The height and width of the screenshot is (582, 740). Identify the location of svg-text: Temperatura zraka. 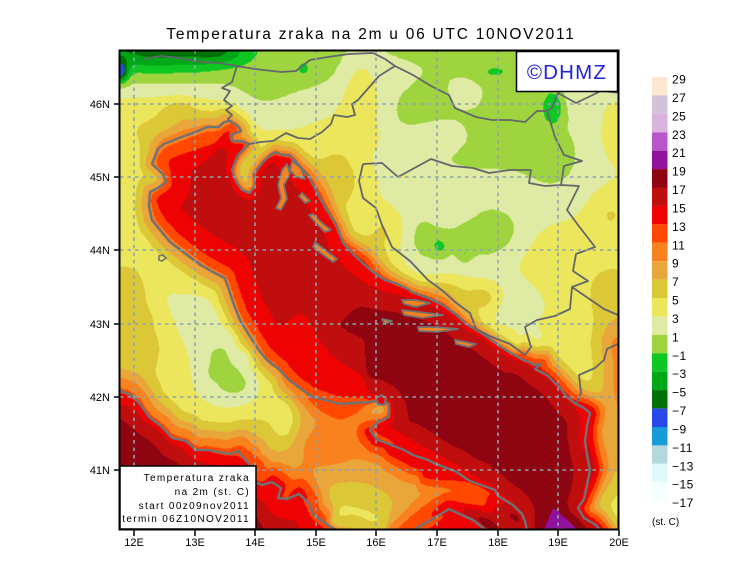
(197, 478).